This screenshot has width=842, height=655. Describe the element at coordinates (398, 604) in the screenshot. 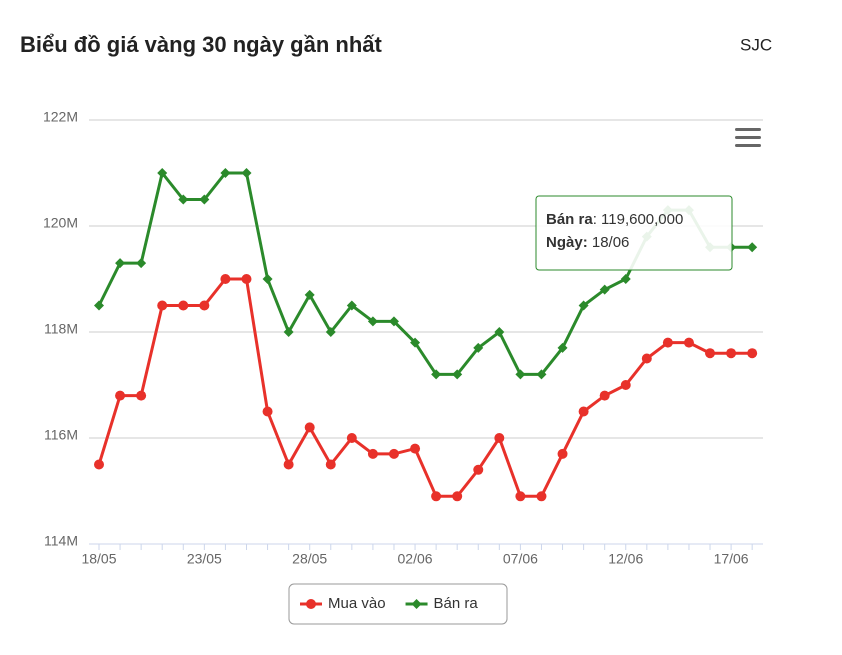

I see `legend-box` at that location.